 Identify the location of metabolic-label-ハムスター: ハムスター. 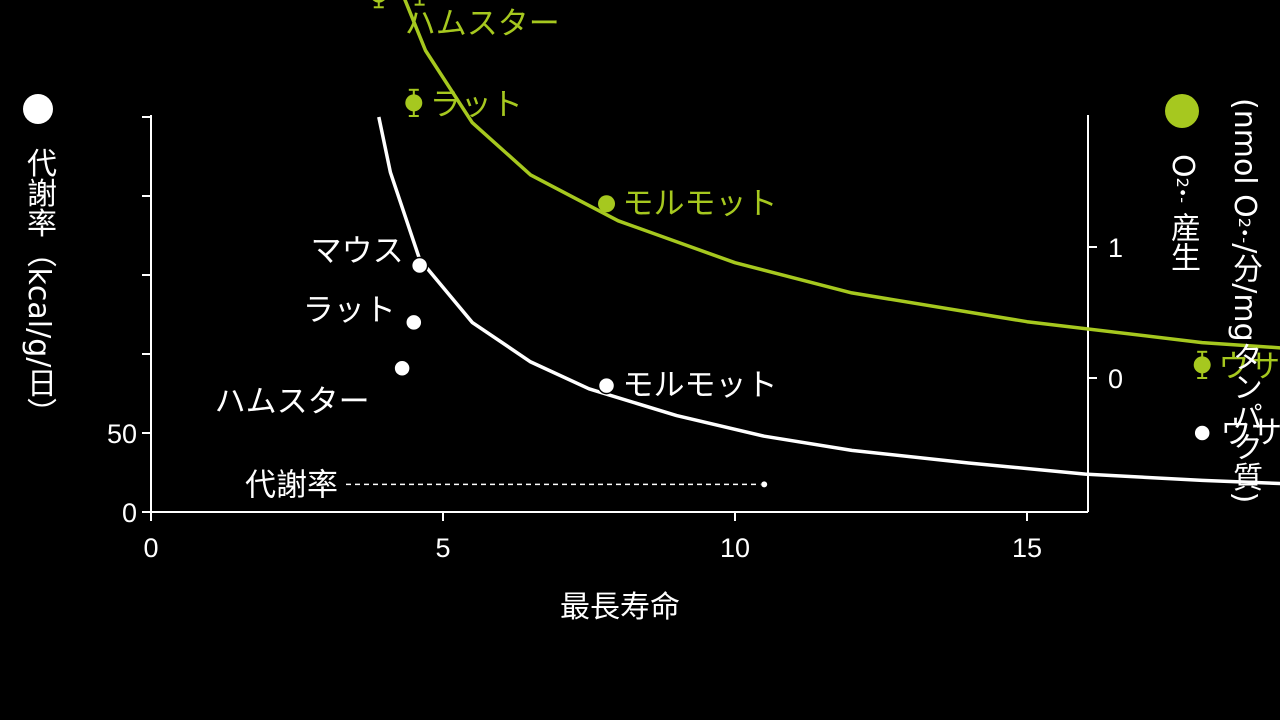
(292, 402).